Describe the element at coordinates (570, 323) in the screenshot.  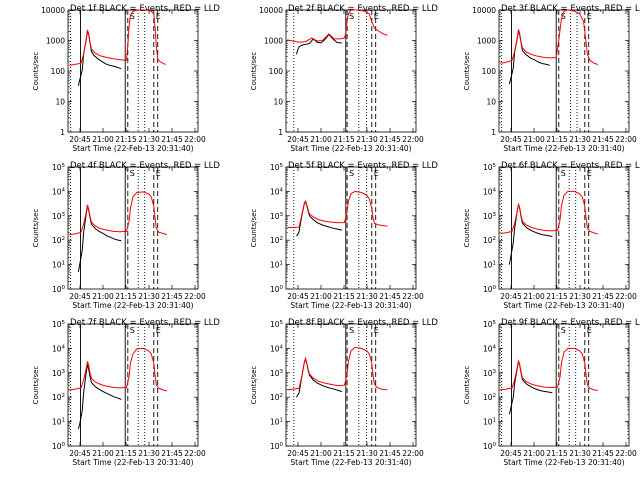
I see `panel-title: Det 9f BLACK = Events, RED = LLD` at that location.